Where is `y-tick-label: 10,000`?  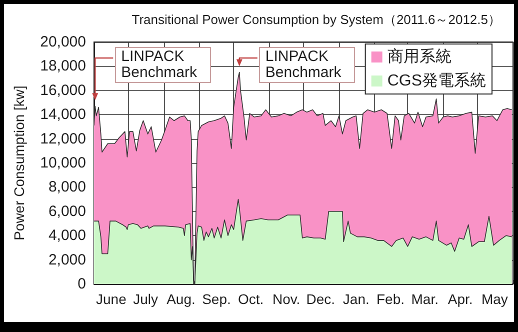
y-tick-label: 10,000 is located at coordinates (63, 163).